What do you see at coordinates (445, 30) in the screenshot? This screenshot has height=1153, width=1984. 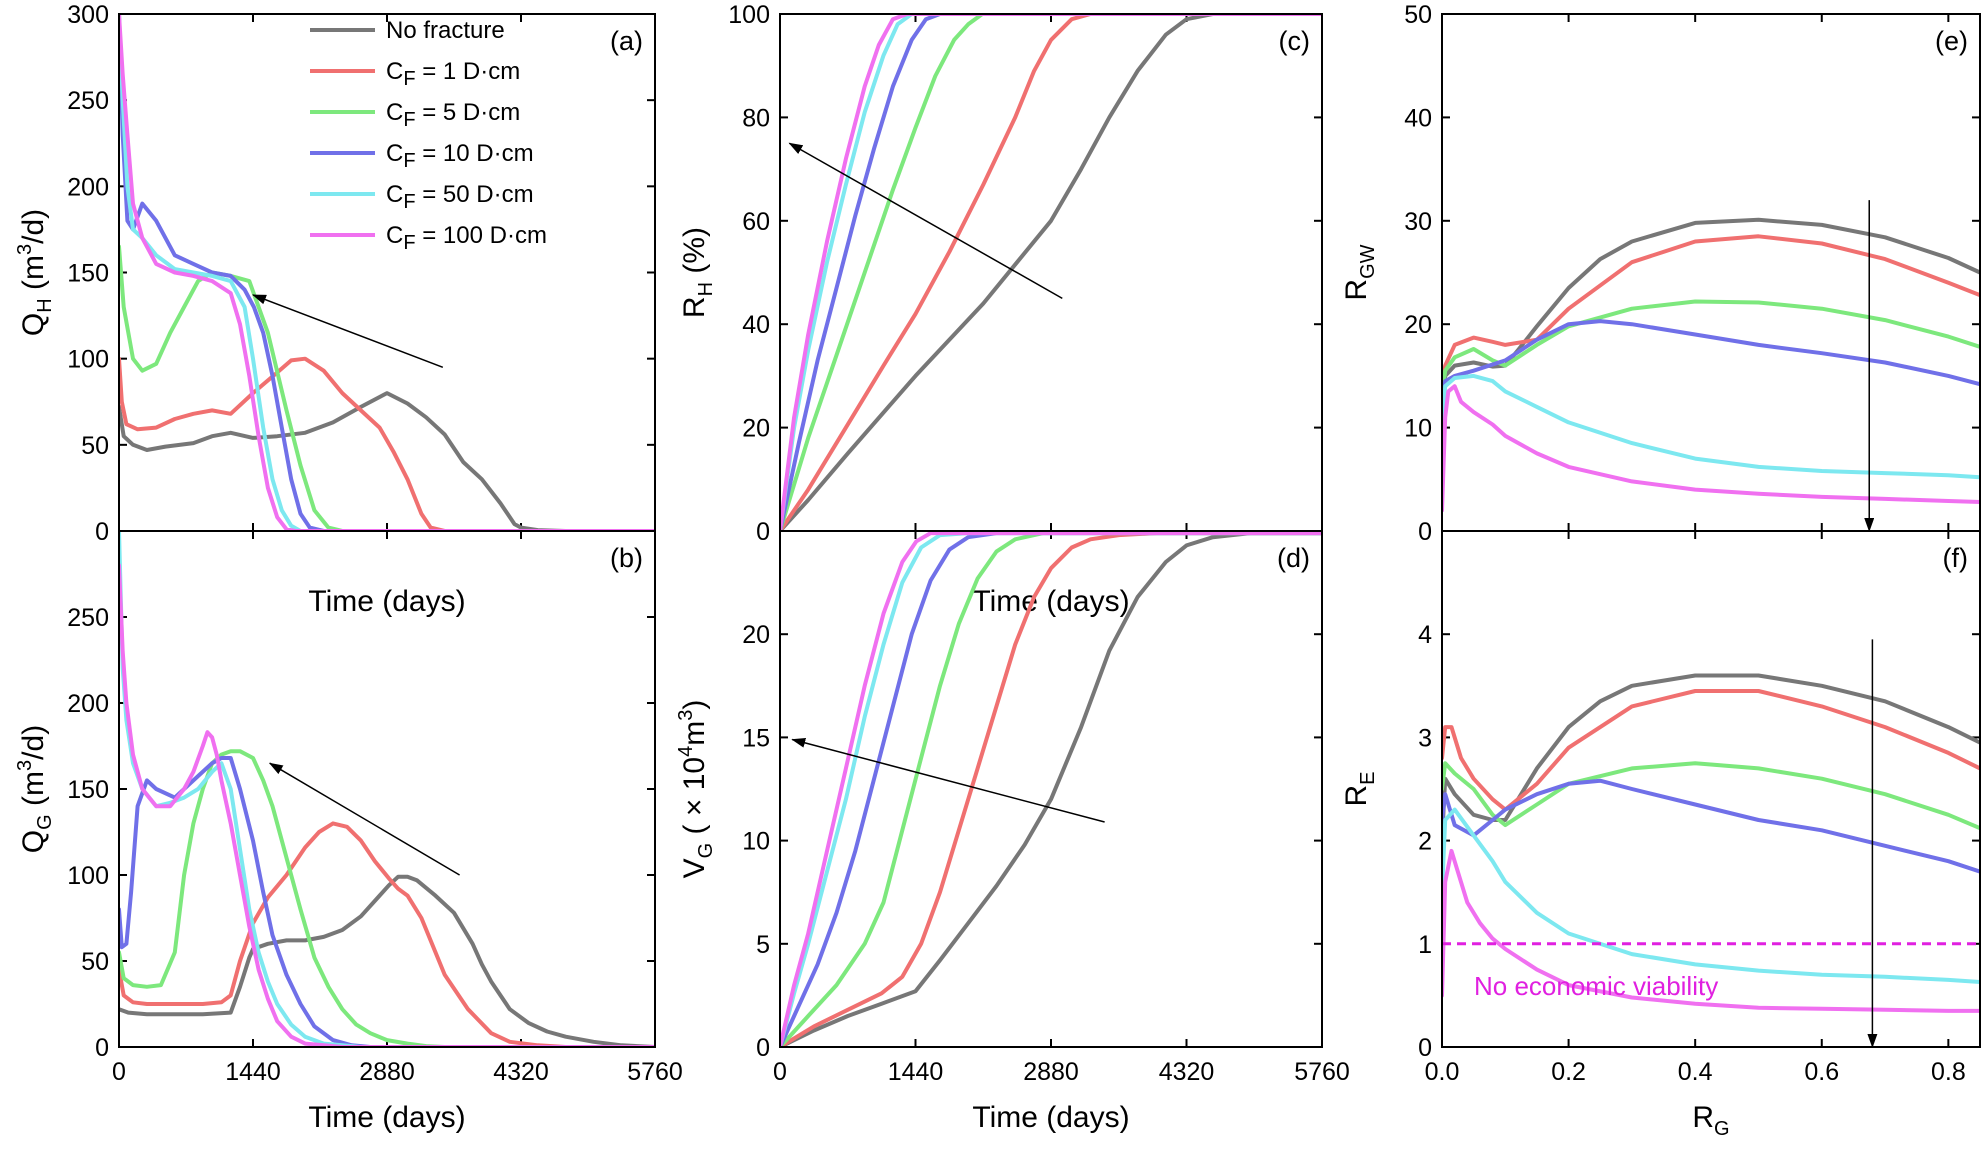 I see `legend-entry: No fracture` at bounding box center [445, 30].